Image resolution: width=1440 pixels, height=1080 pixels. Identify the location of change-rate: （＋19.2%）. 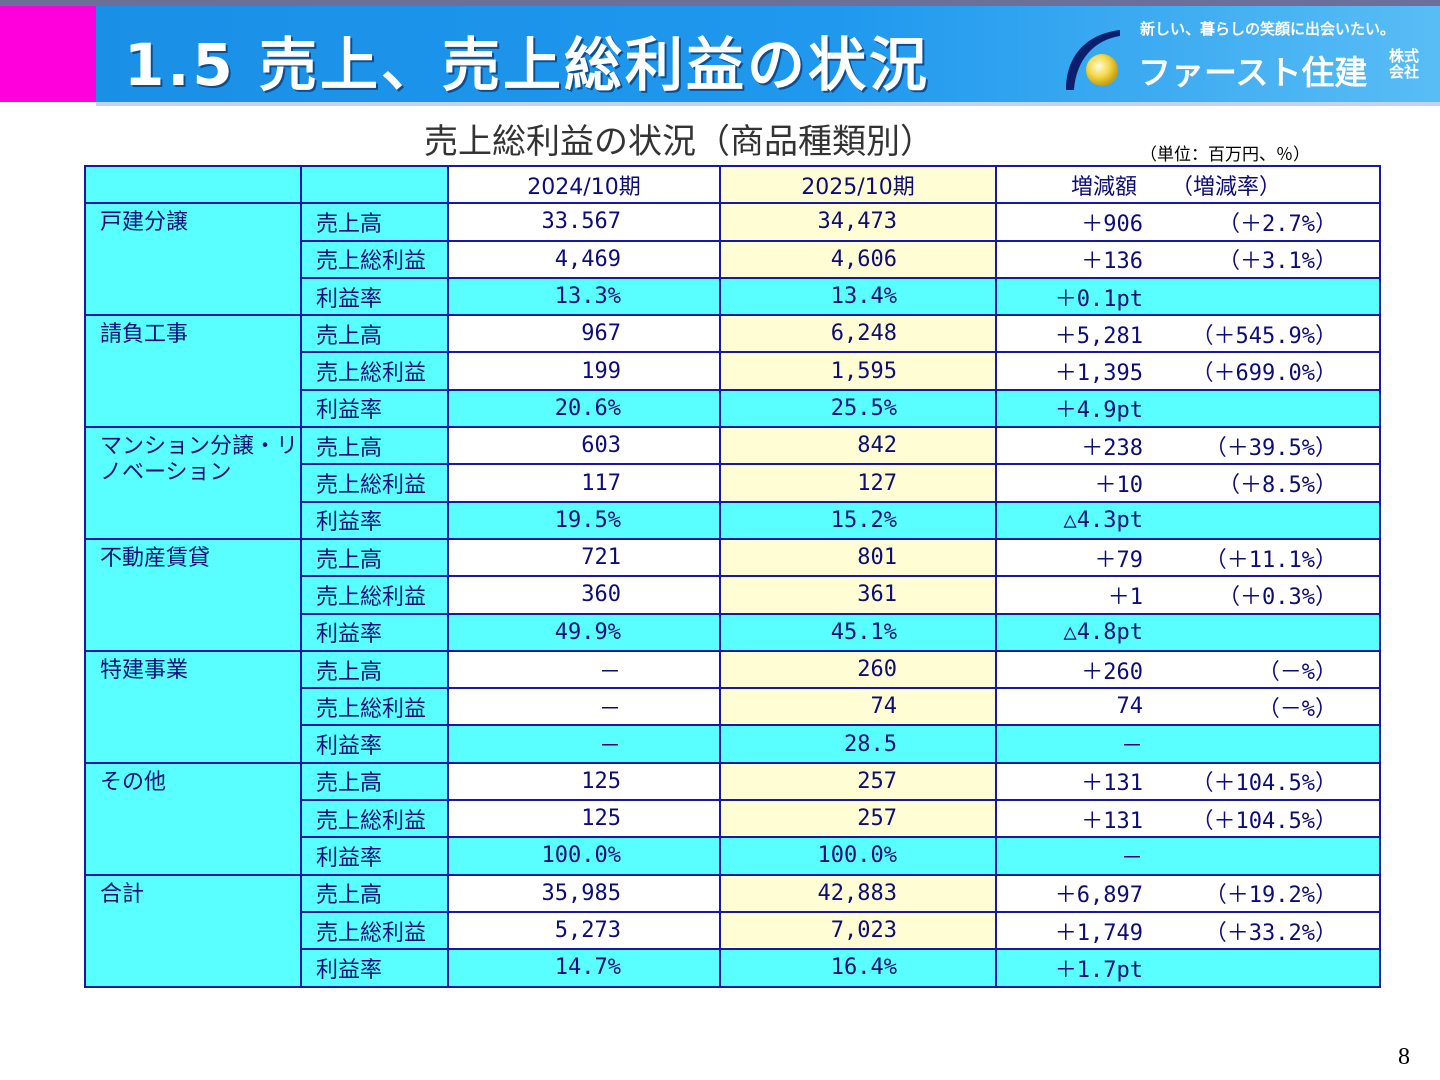
(1270, 896).